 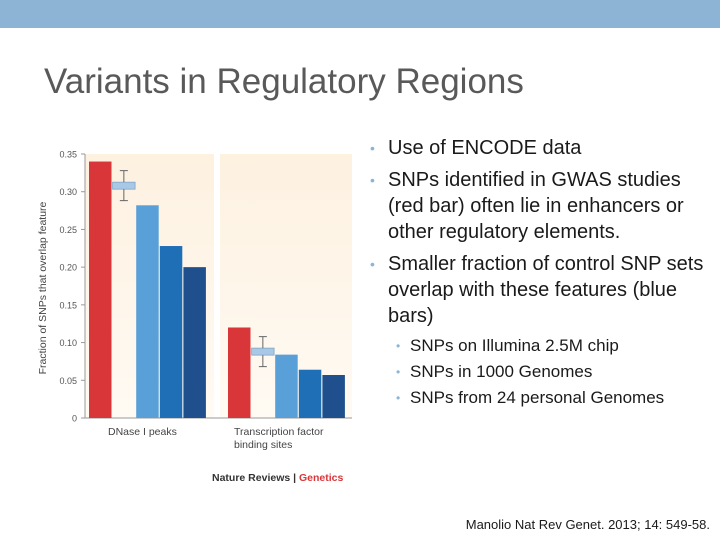 I want to click on y-axis-label: Fraction of SNPs that overlap feature, so click(x=43, y=287).